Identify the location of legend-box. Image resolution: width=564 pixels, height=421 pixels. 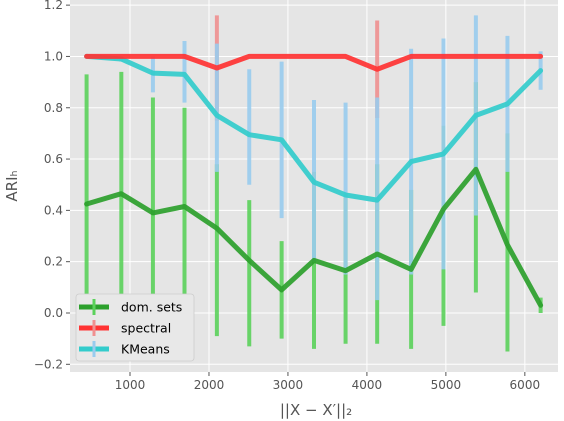
(135, 327).